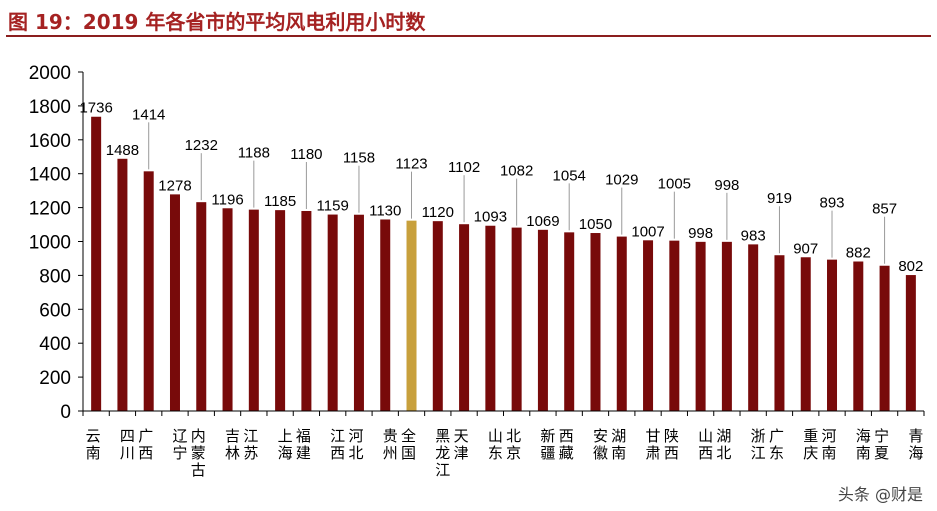 The image size is (937, 511). What do you see at coordinates (227, 199) in the screenshot?
I see `value-label-5: 1196` at bounding box center [227, 199].